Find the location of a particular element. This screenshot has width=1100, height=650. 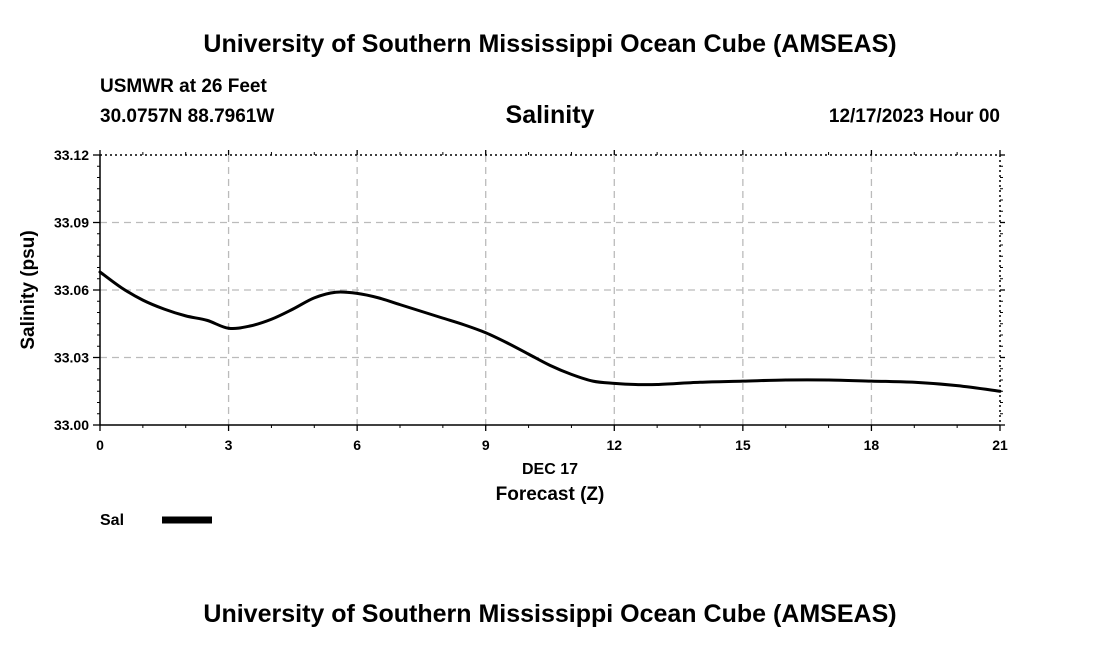

x-tick-label: 6 is located at coordinates (357, 445).